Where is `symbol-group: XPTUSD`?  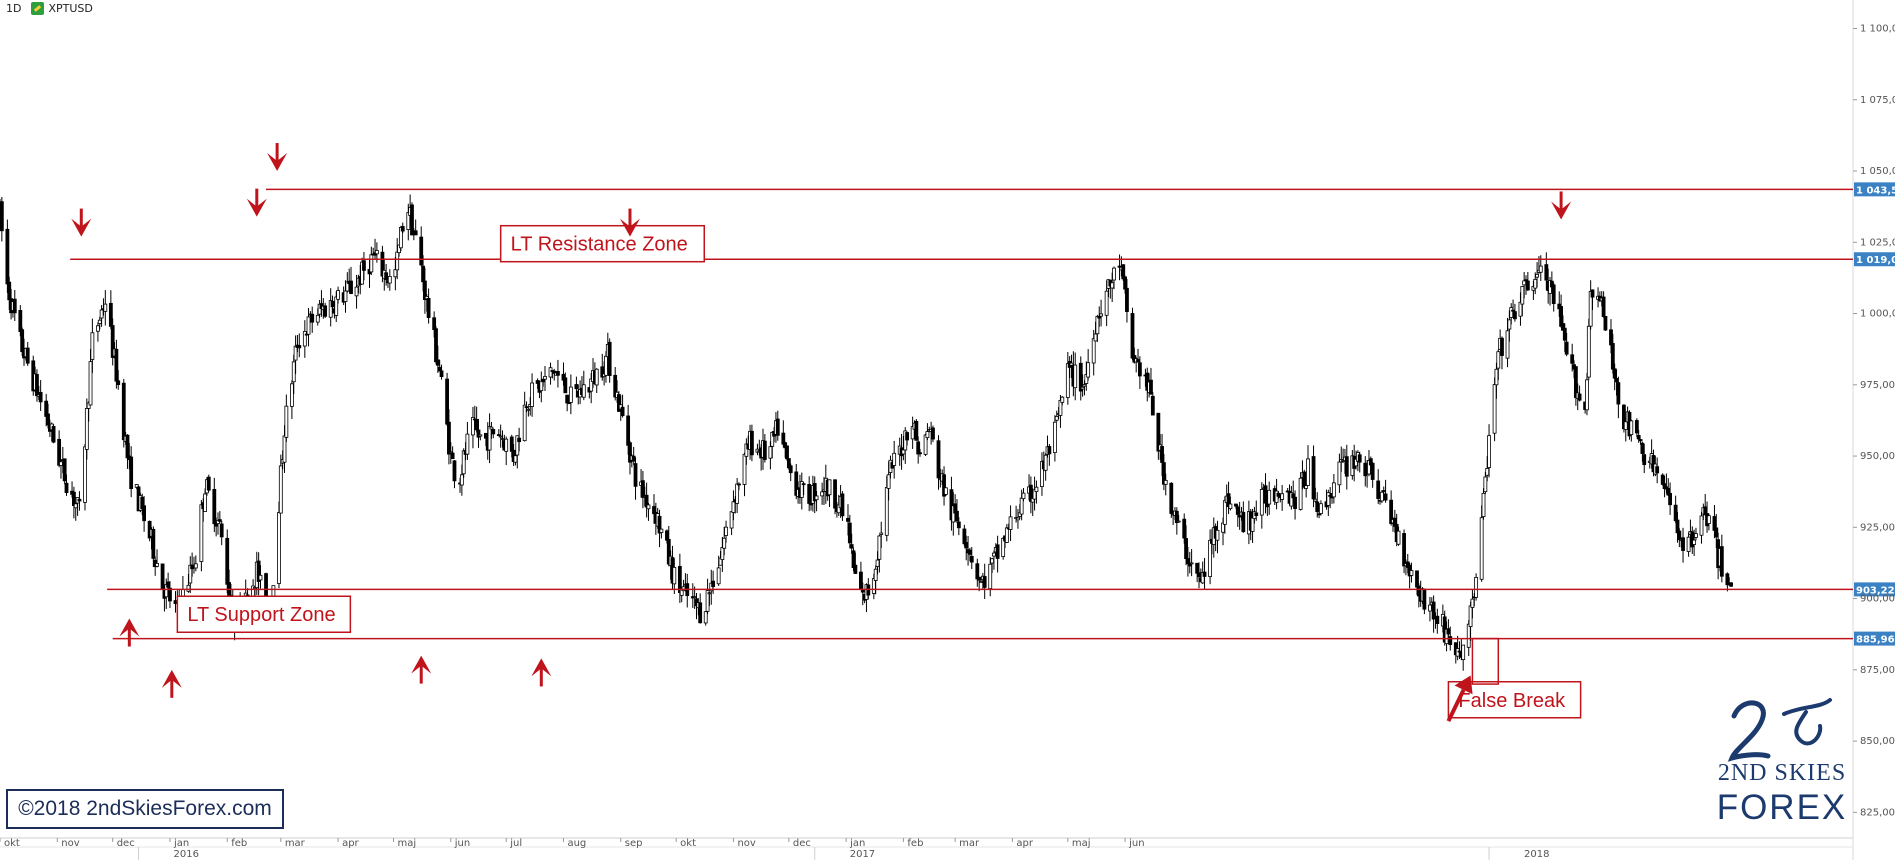 symbol-group: XPTUSD is located at coordinates (62, 8).